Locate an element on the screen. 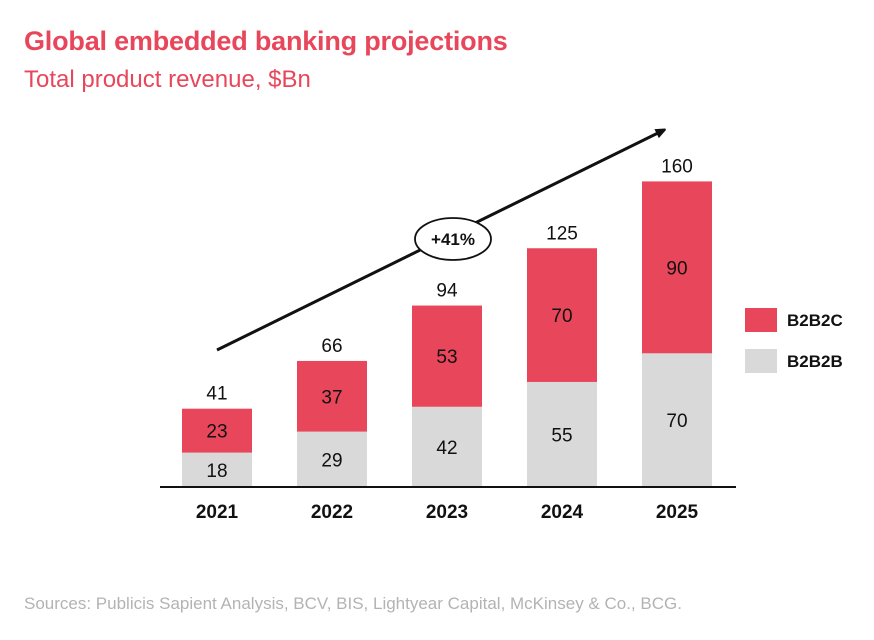 The image size is (874, 640). legend-swatch-b2b2b is located at coordinates (761, 361).